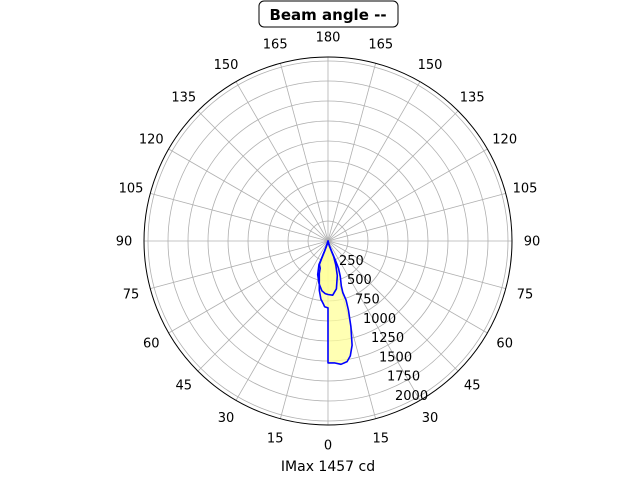 The image size is (640, 480). What do you see at coordinates (359, 280) in the screenshot?
I see `radial-tick-label: 500` at bounding box center [359, 280].